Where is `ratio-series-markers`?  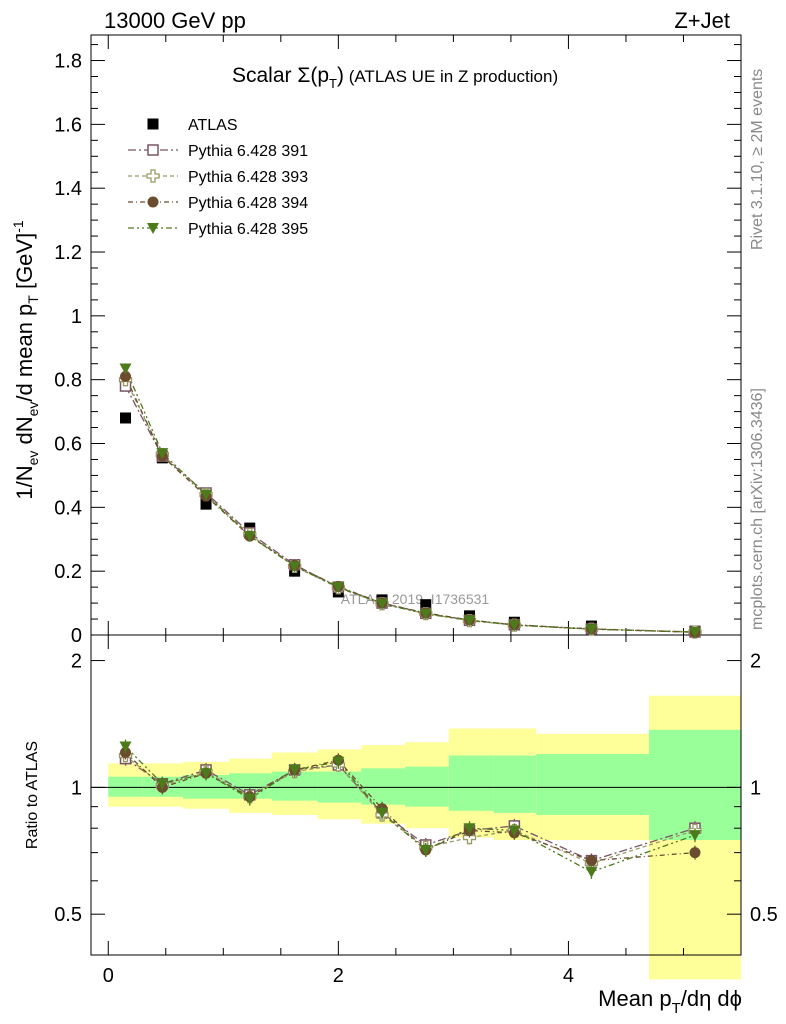
ratio-series-markers is located at coordinates (410, 809).